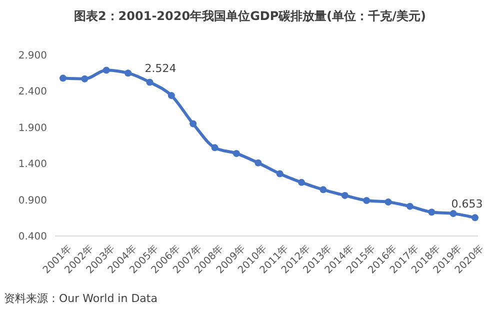 This screenshot has width=500, height=330. Describe the element at coordinates (467, 204) in the screenshot. I see `data-label: 0.653` at that location.